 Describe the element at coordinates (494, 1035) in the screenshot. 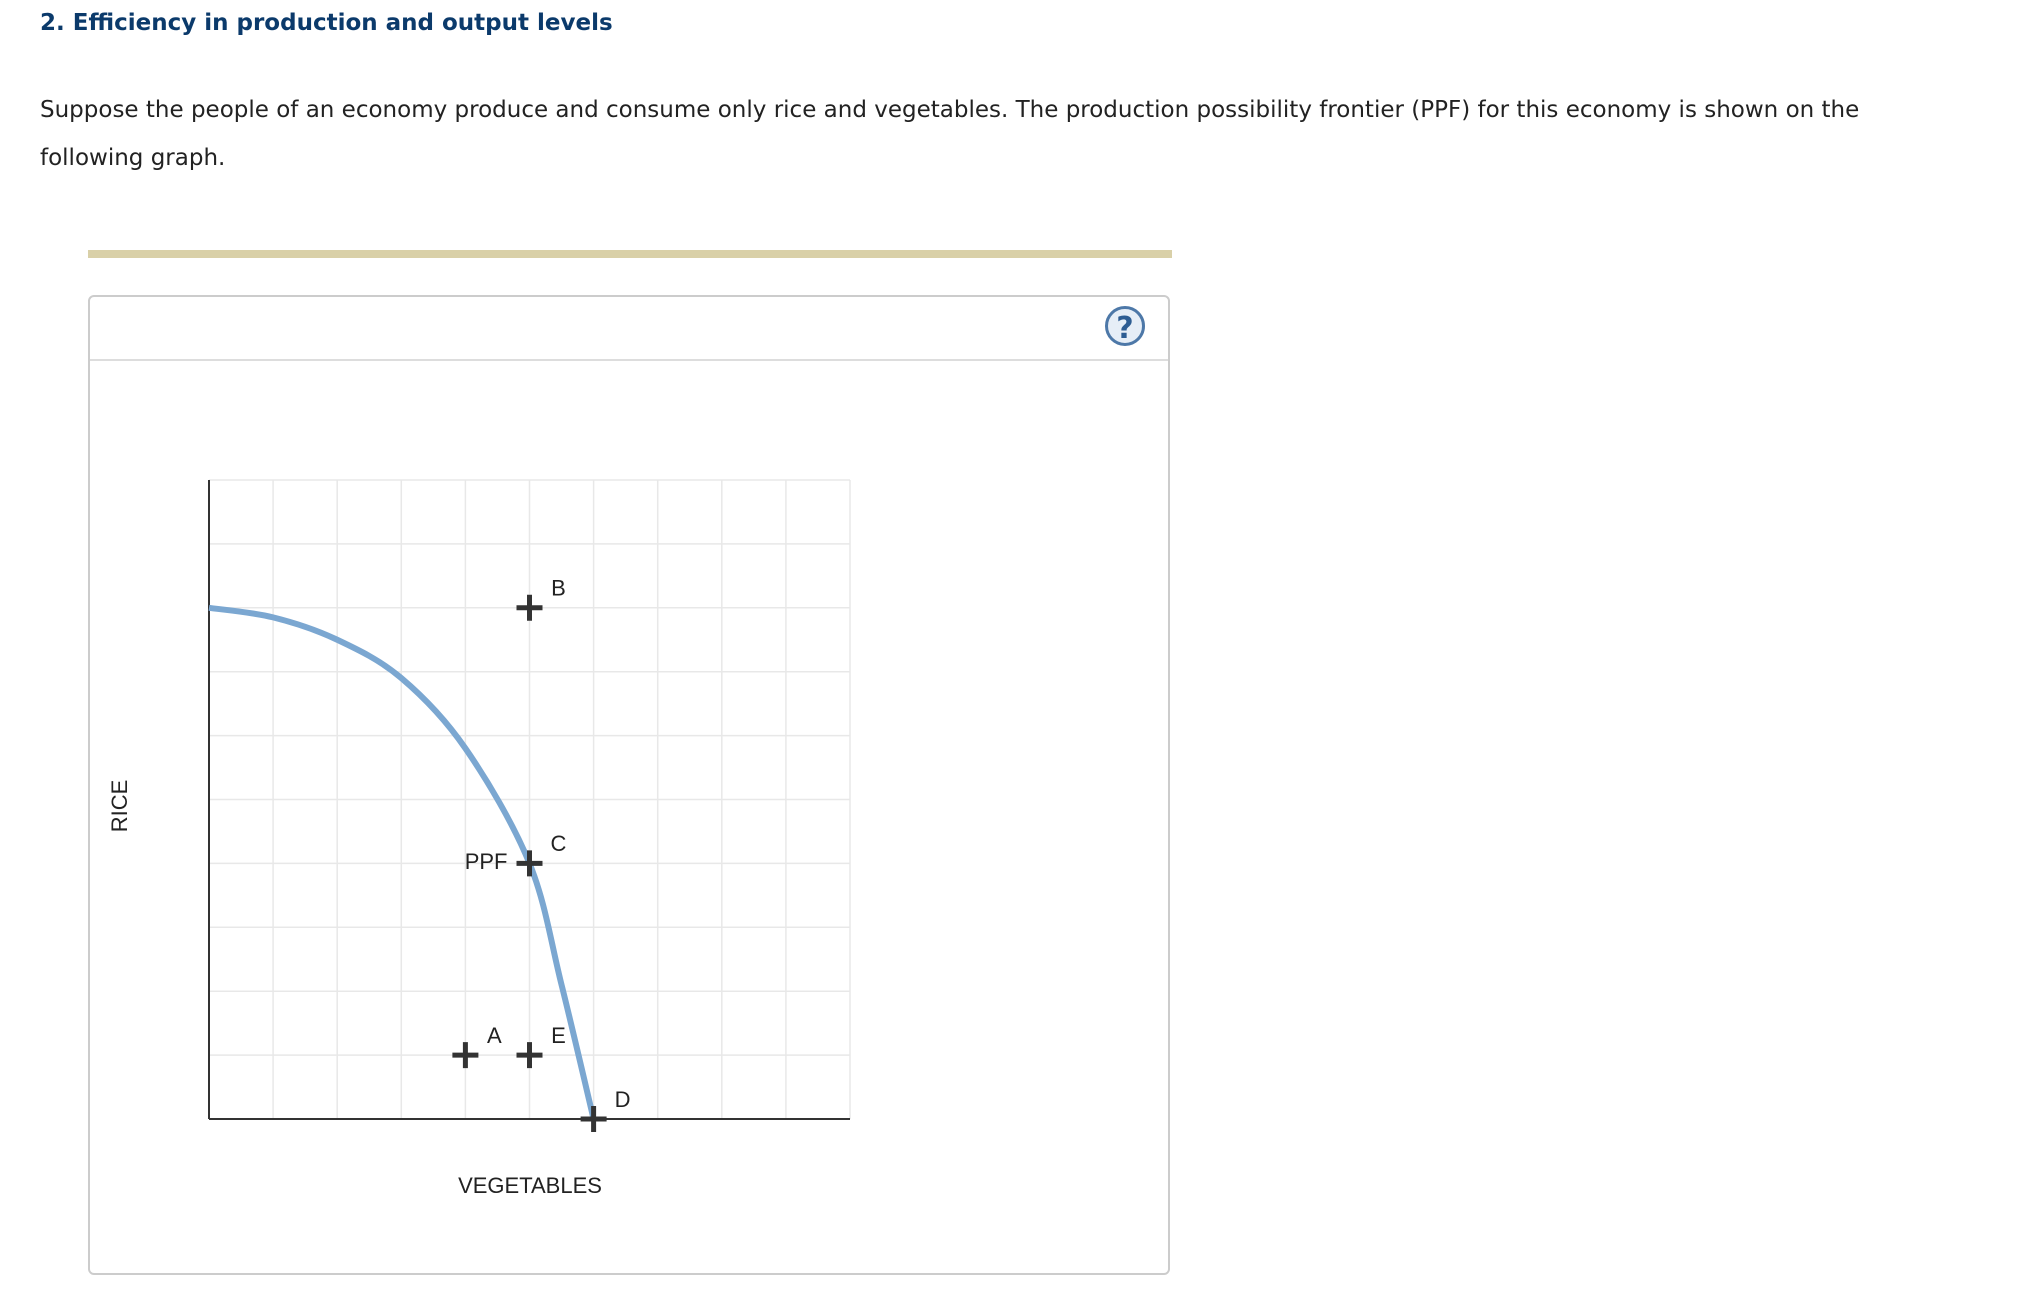

I see `point-label: A` at that location.